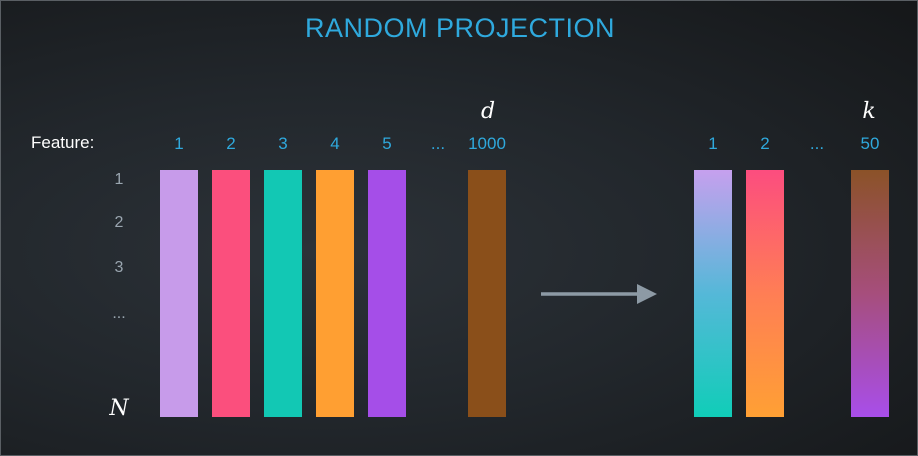  What do you see at coordinates (870, 143) in the screenshot?
I see `right-column-label: 50` at bounding box center [870, 143].